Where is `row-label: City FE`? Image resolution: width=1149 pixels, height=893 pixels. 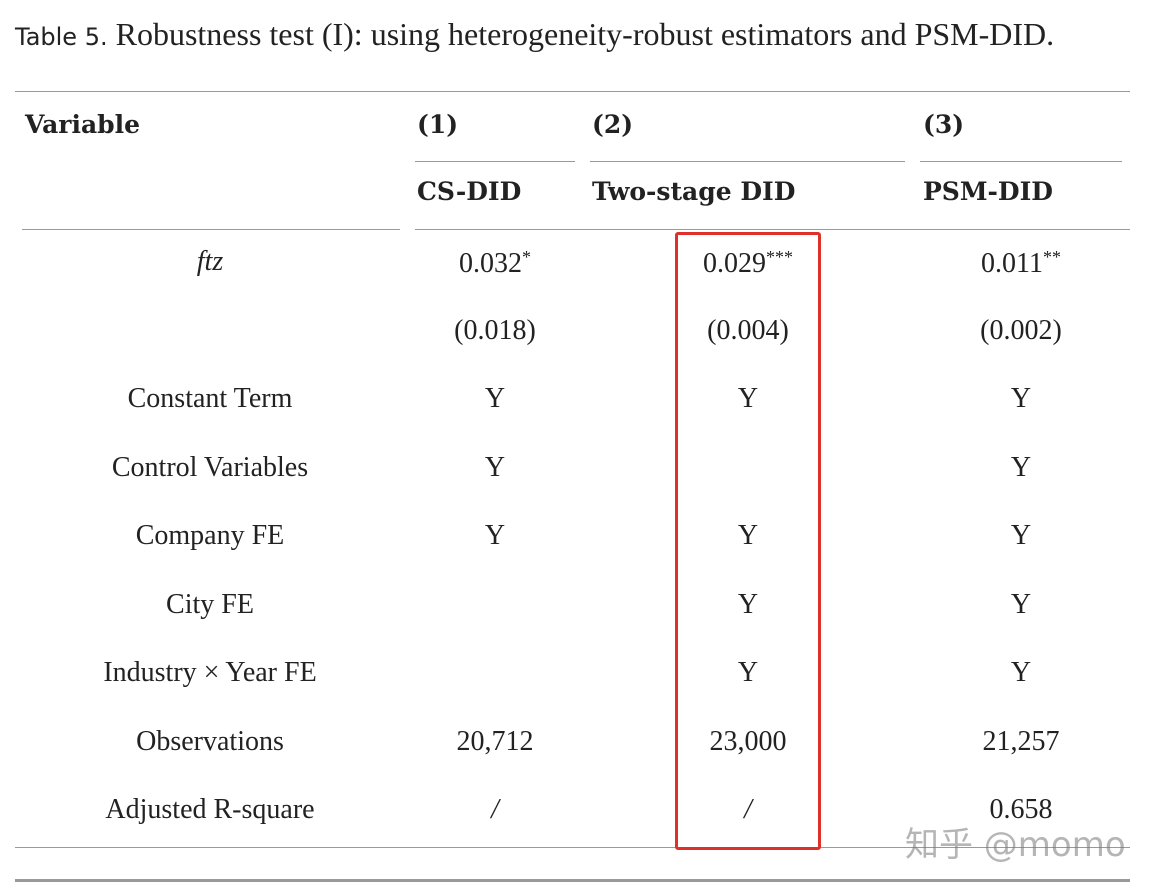 row-label: City FE is located at coordinates (210, 604).